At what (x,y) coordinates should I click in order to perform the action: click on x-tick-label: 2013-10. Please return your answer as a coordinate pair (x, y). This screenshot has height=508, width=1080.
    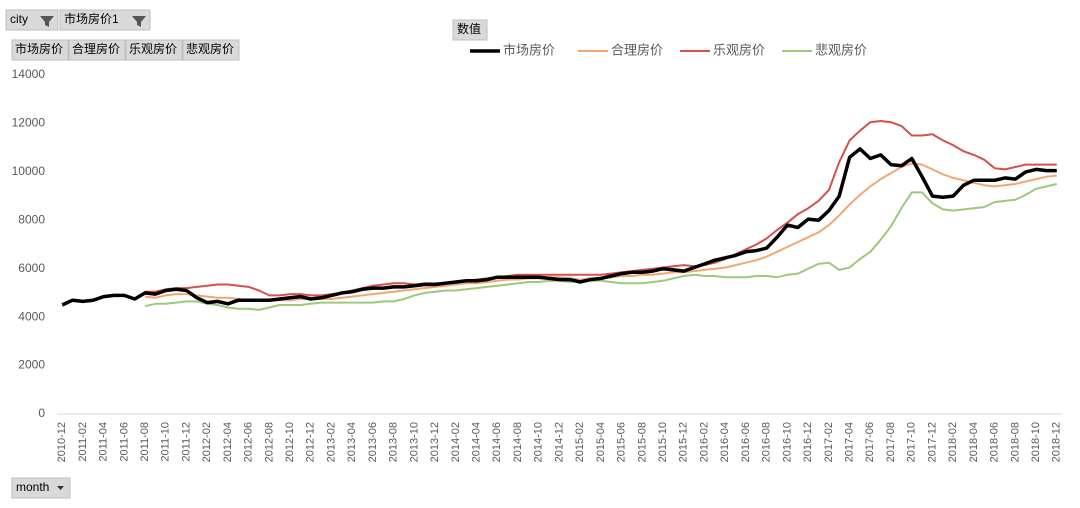
    Looking at the image, I should click on (414, 442).